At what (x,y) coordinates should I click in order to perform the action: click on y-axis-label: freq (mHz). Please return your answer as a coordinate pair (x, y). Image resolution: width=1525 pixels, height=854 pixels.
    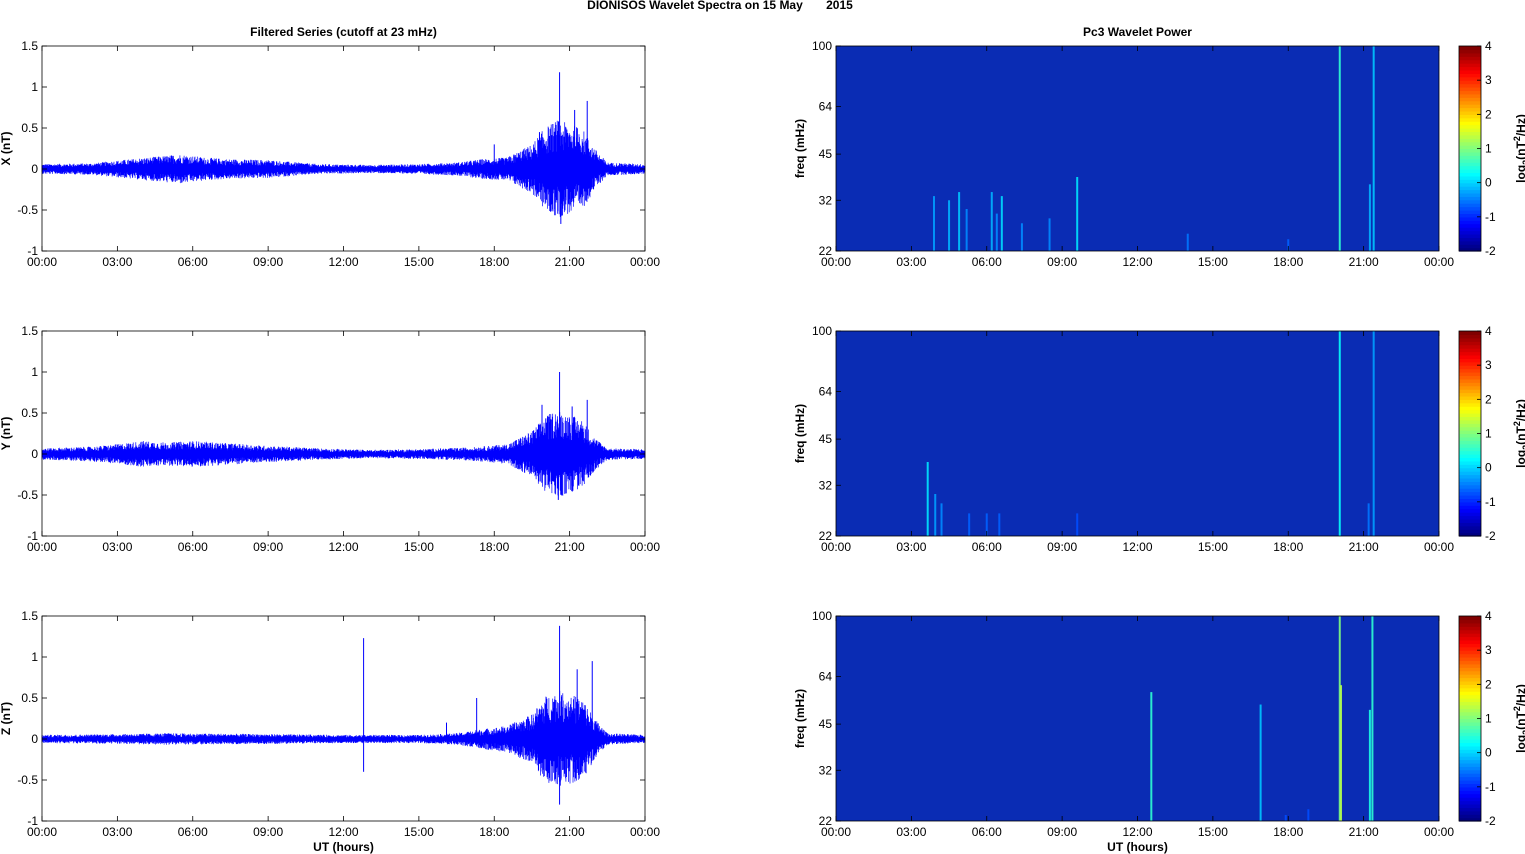
    Looking at the image, I should click on (800, 148).